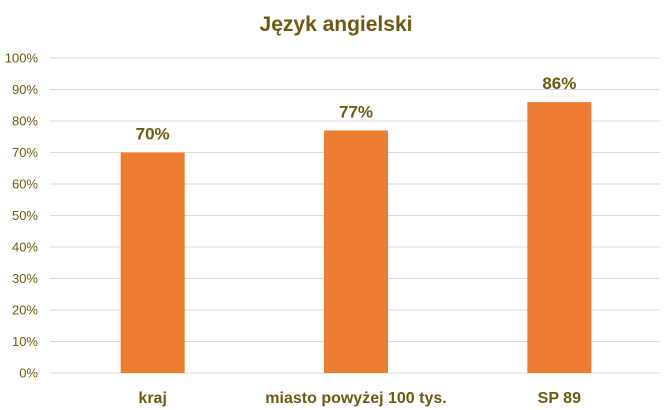 The height and width of the screenshot is (410, 668). Describe the element at coordinates (25, 341) in the screenshot. I see `y-tick-label: 10%` at that location.